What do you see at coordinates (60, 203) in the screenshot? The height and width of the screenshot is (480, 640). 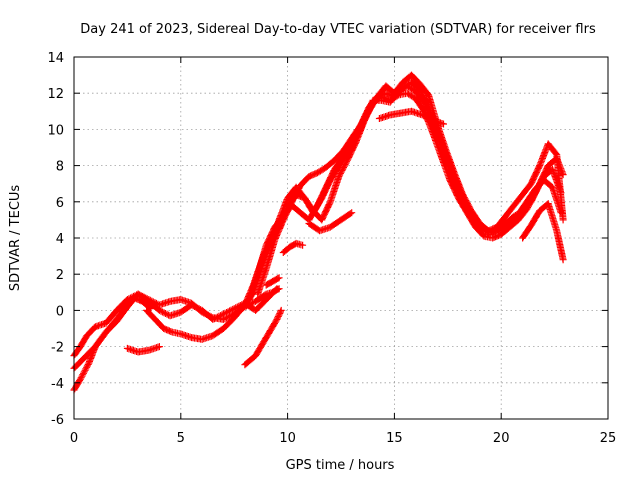 I see `y-tick-label: 6` at bounding box center [60, 203].